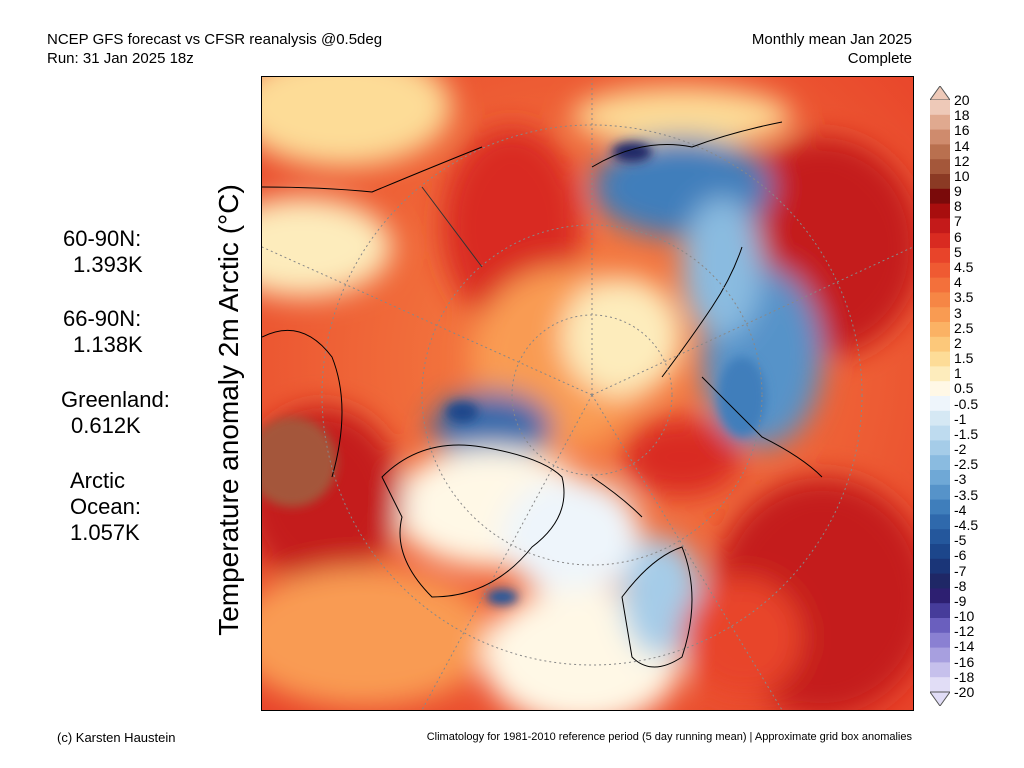 The image size is (1024, 768). Describe the element at coordinates (964, 616) in the screenshot. I see `colorbar-tick-label: -10` at that location.